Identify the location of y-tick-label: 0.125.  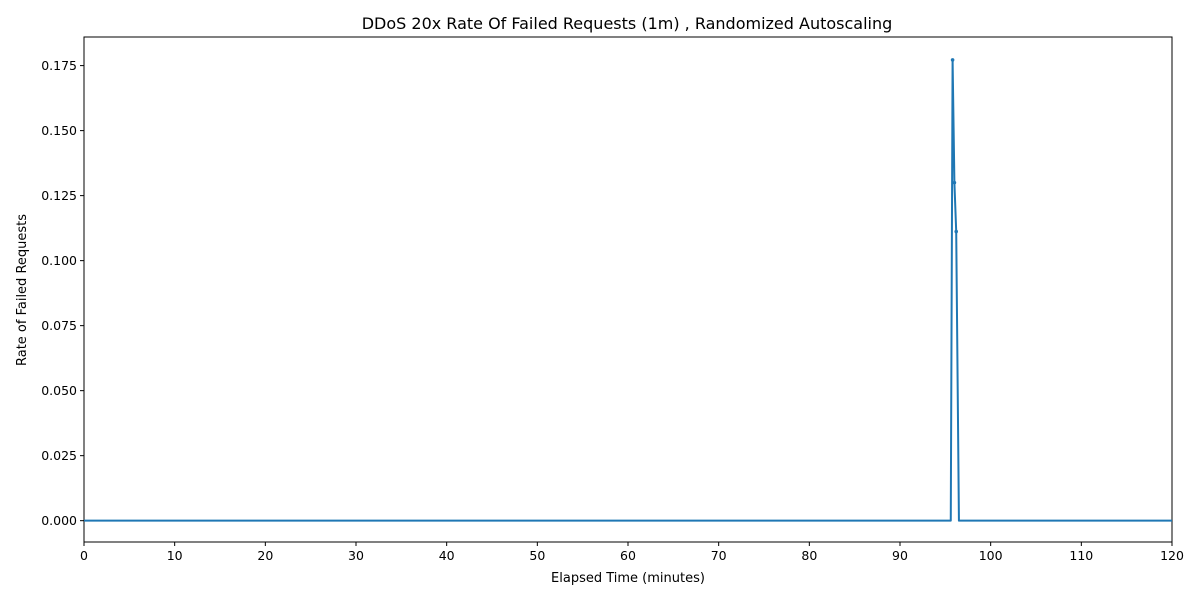
(59, 195).